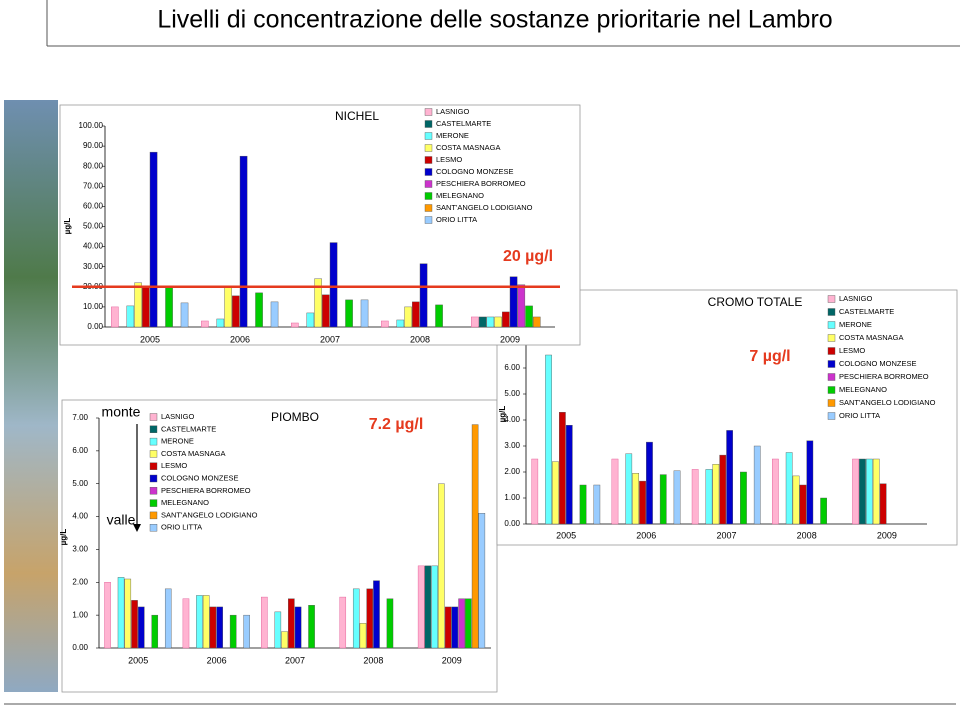 The height and width of the screenshot is (716, 960). What do you see at coordinates (80, 581) in the screenshot?
I see `y-tick-label: 2.00` at bounding box center [80, 581].